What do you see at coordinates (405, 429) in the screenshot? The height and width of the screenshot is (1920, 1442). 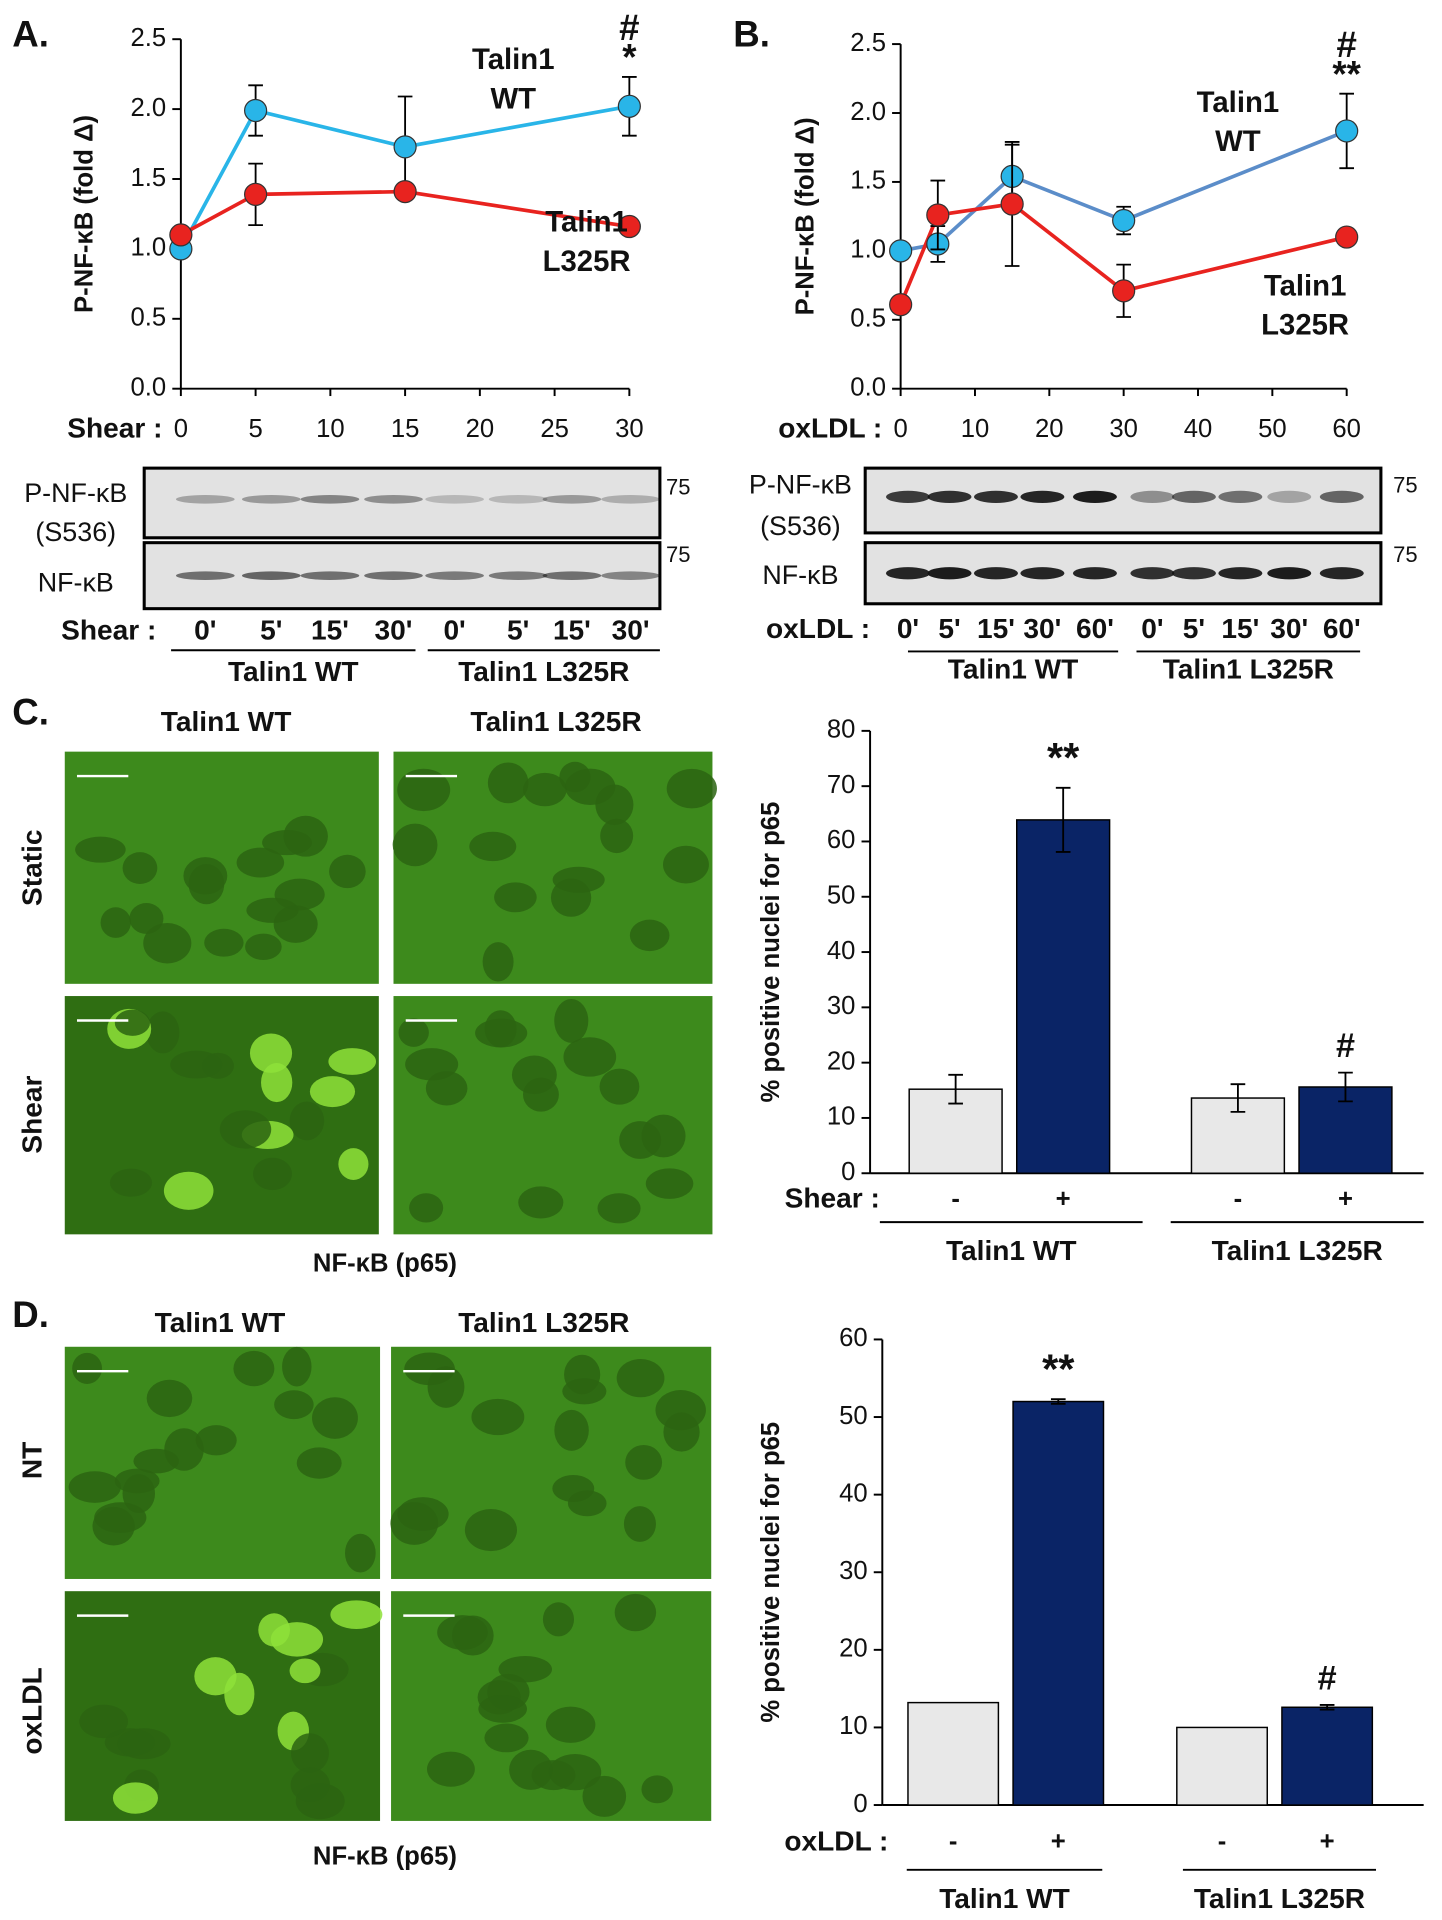 I see `x-tick-label: 15` at bounding box center [405, 429].